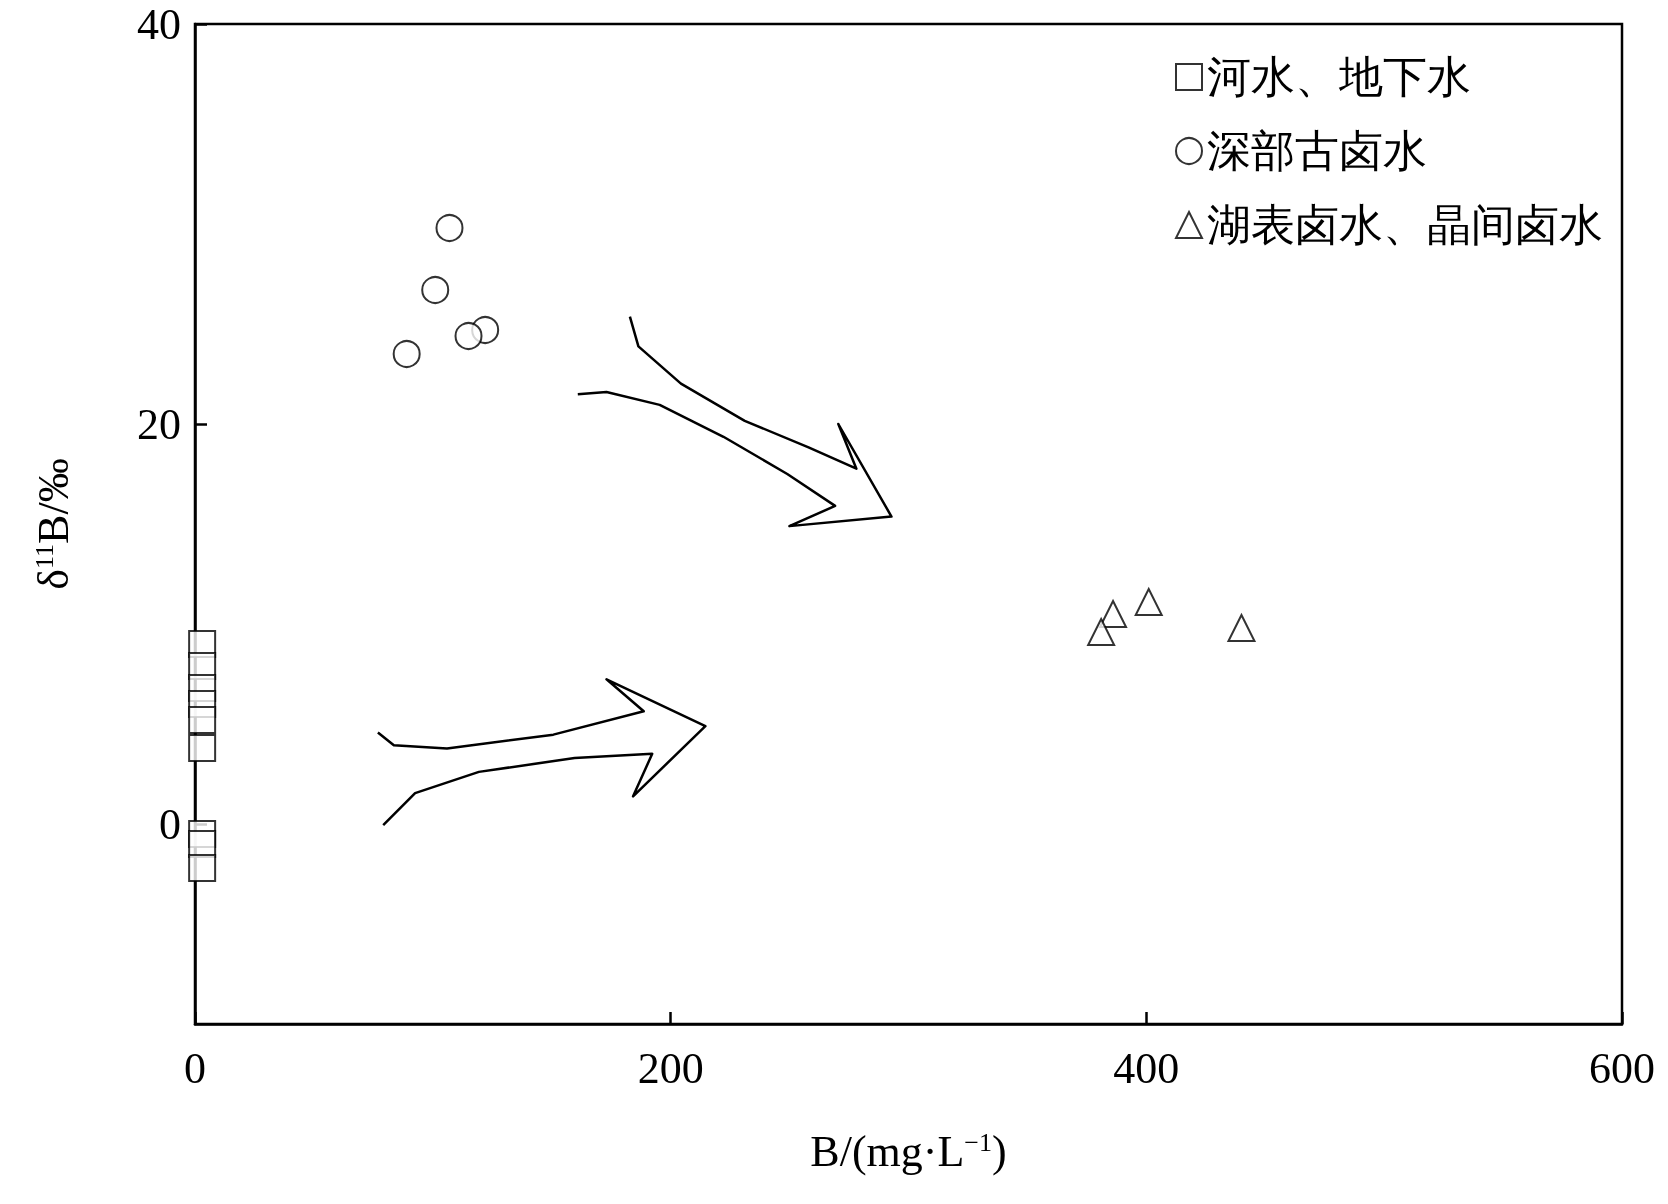 The image size is (1668, 1204). What do you see at coordinates (1146, 1068) in the screenshot?
I see `x-tick-label: 400` at bounding box center [1146, 1068].